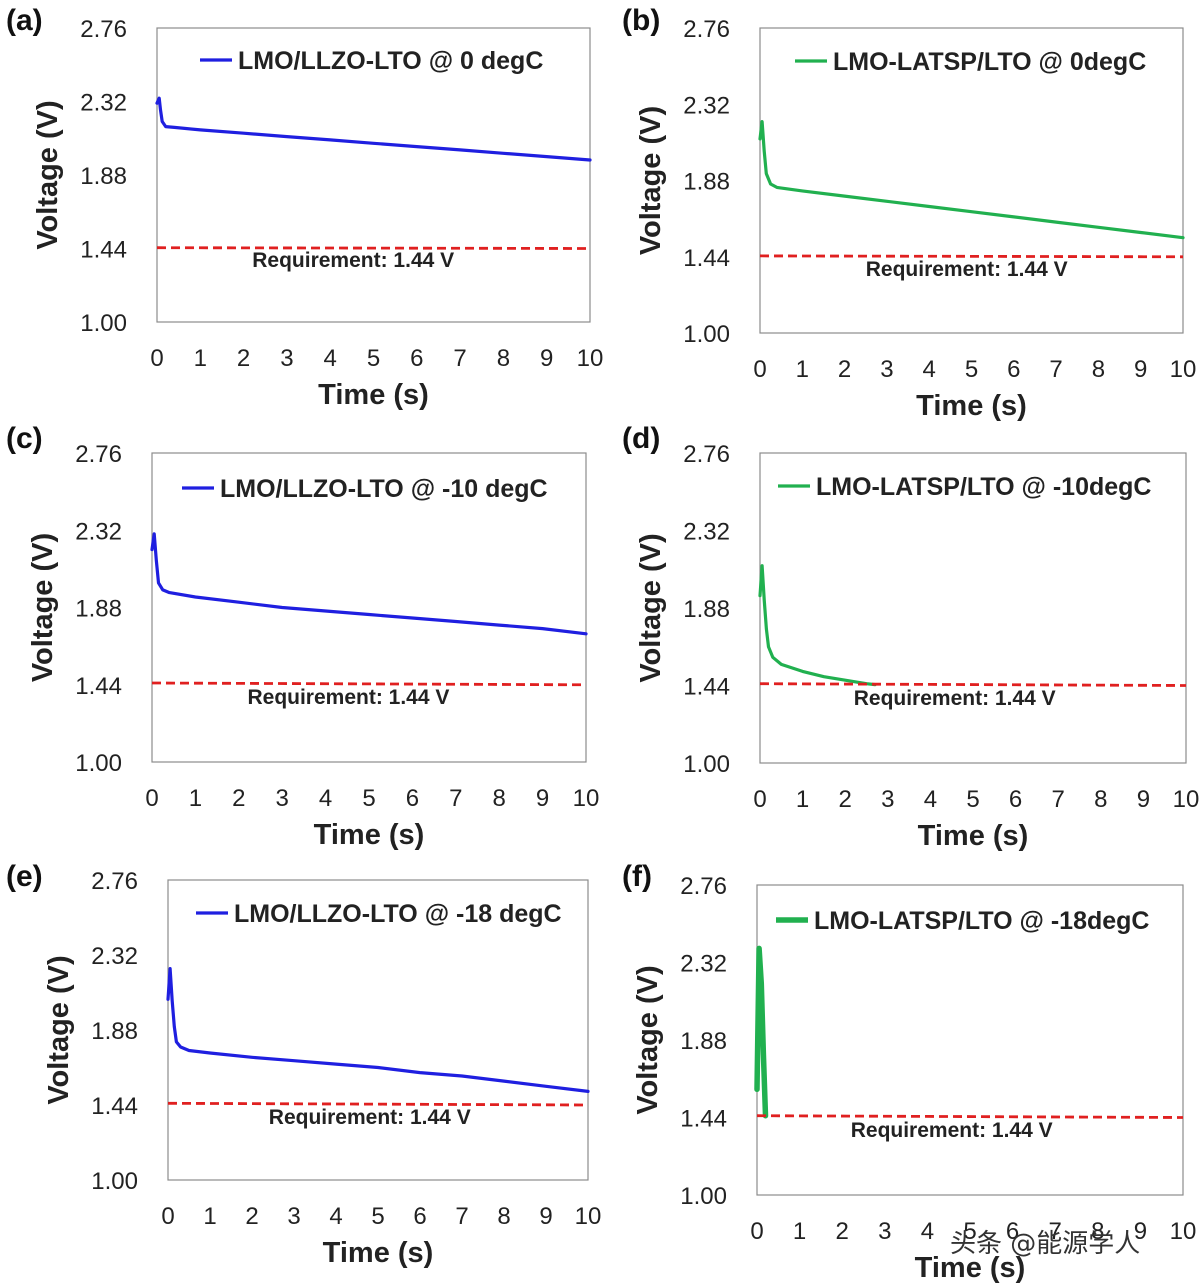 This screenshot has width=1200, height=1284. Describe the element at coordinates (24, 20) in the screenshot. I see `panel-letter: (a)` at that location.